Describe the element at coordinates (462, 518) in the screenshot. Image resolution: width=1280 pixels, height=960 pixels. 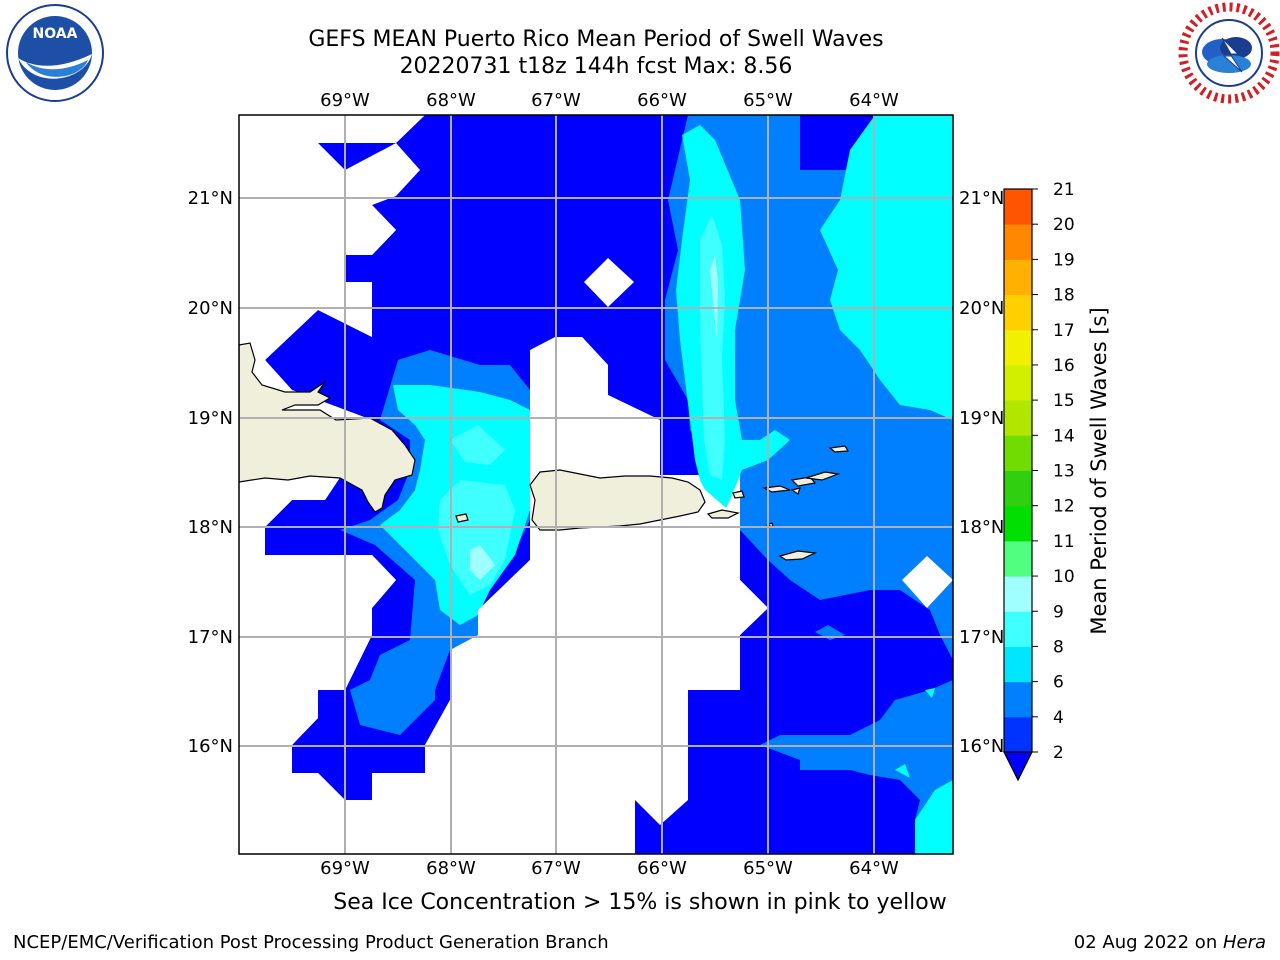
I see `mona-island` at that location.